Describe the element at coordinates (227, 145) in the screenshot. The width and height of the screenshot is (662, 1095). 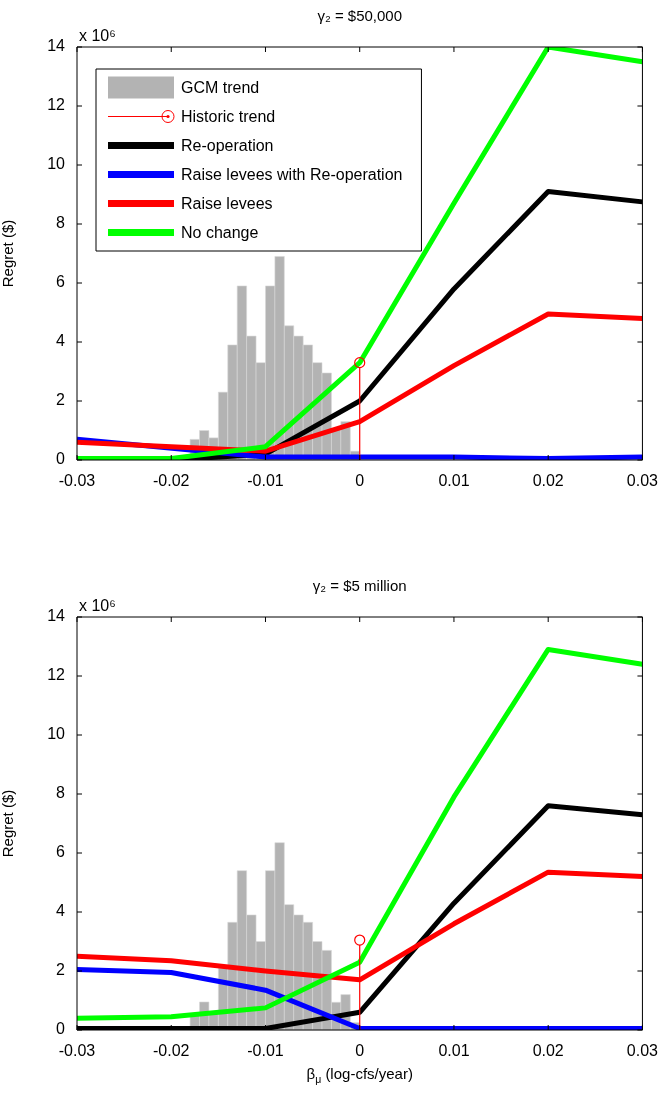
I see `legend-label: Re-operation` at that location.